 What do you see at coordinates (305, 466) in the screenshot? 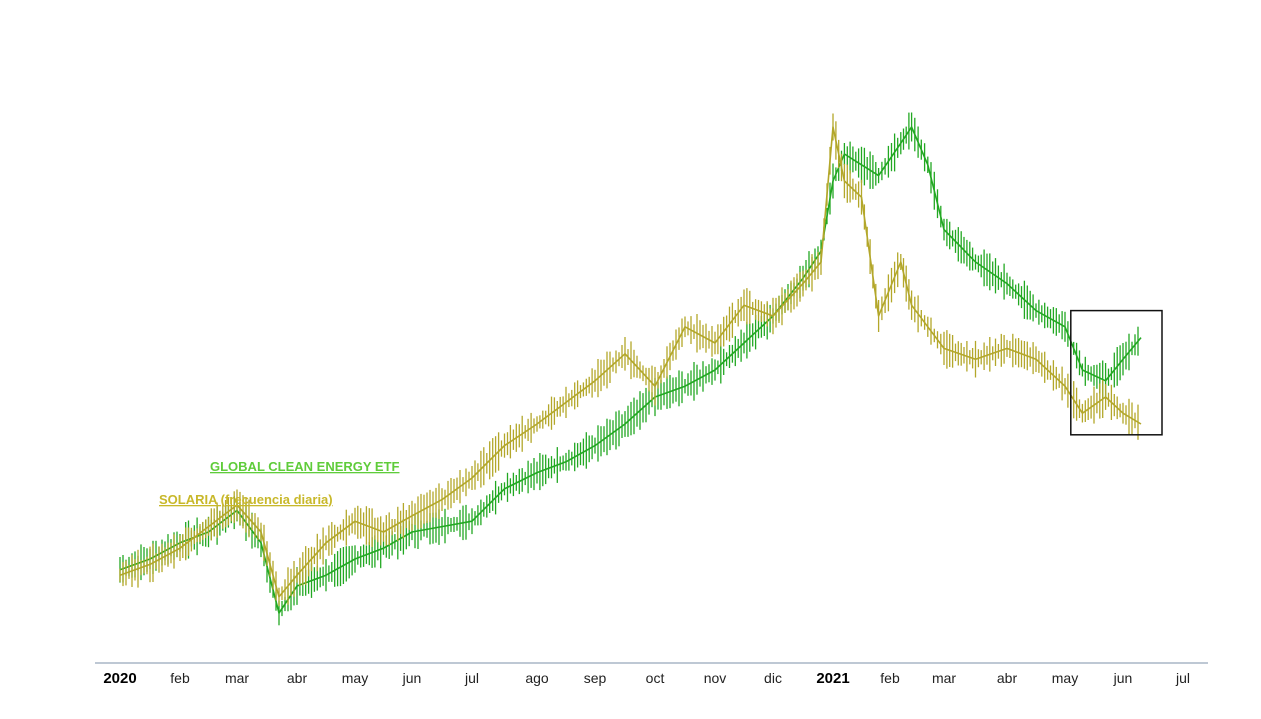
I see `legend-entry-global-clean-energy: GLOBAL CLEAN ENERGY ETF` at bounding box center [305, 466].